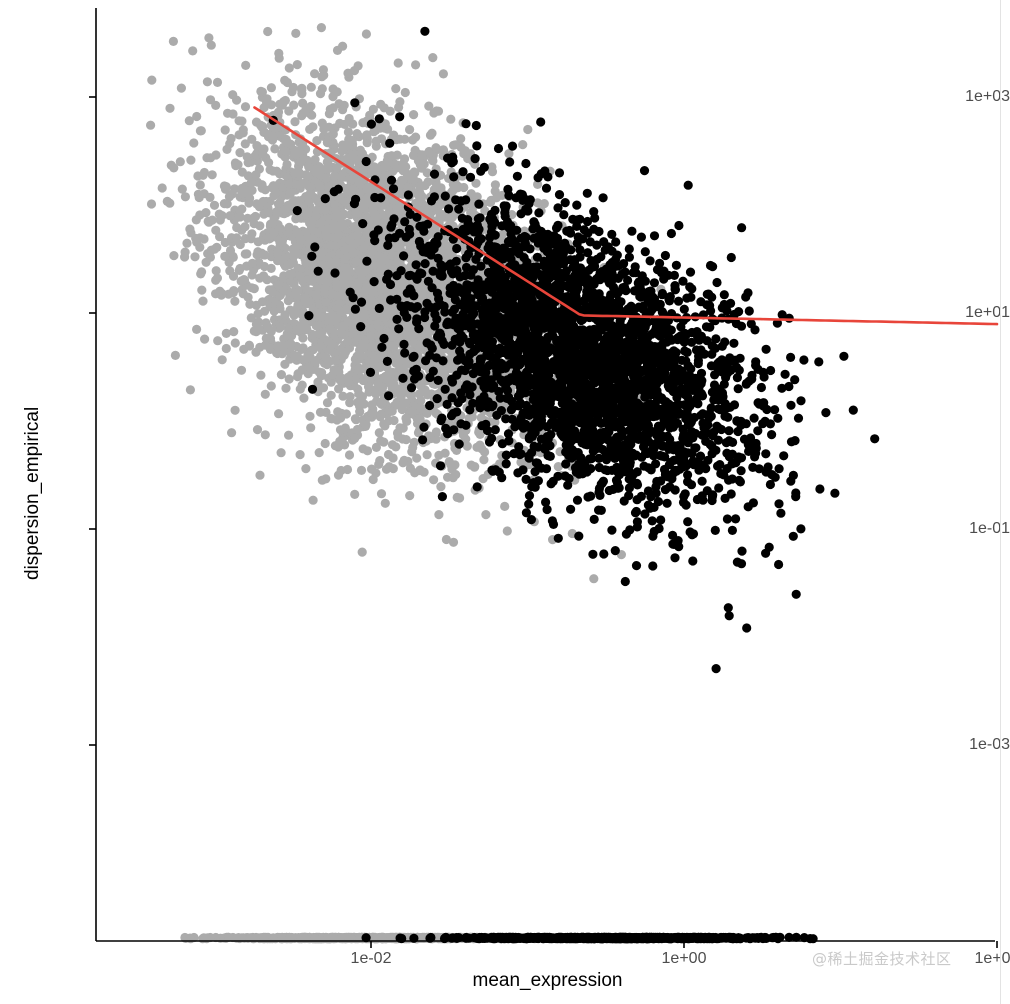  I want to click on y-axis-title: dispersion_empirical, so click(32, 493).